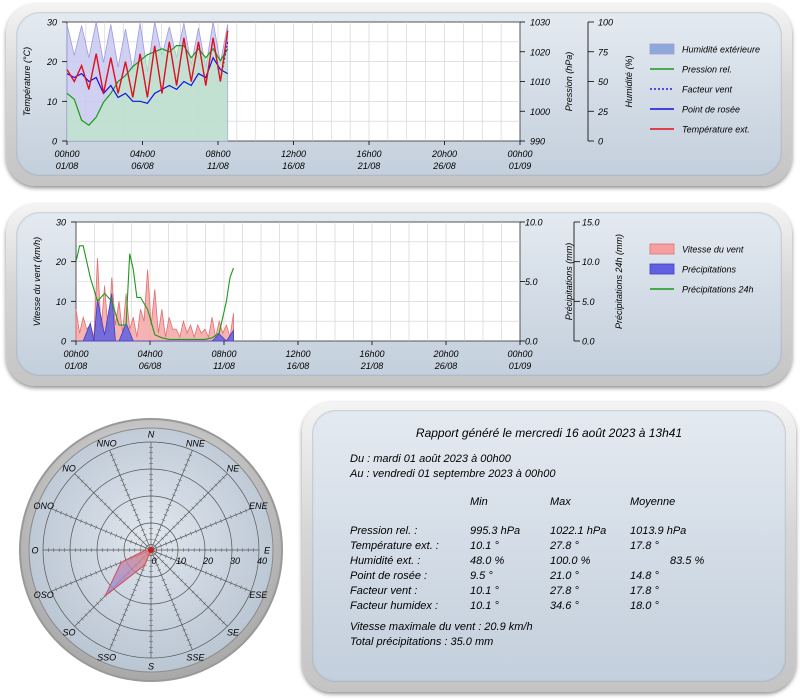 Image resolution: width=800 pixels, height=700 pixels. I want to click on wind-axis-tick-label: 20, so click(60, 262).